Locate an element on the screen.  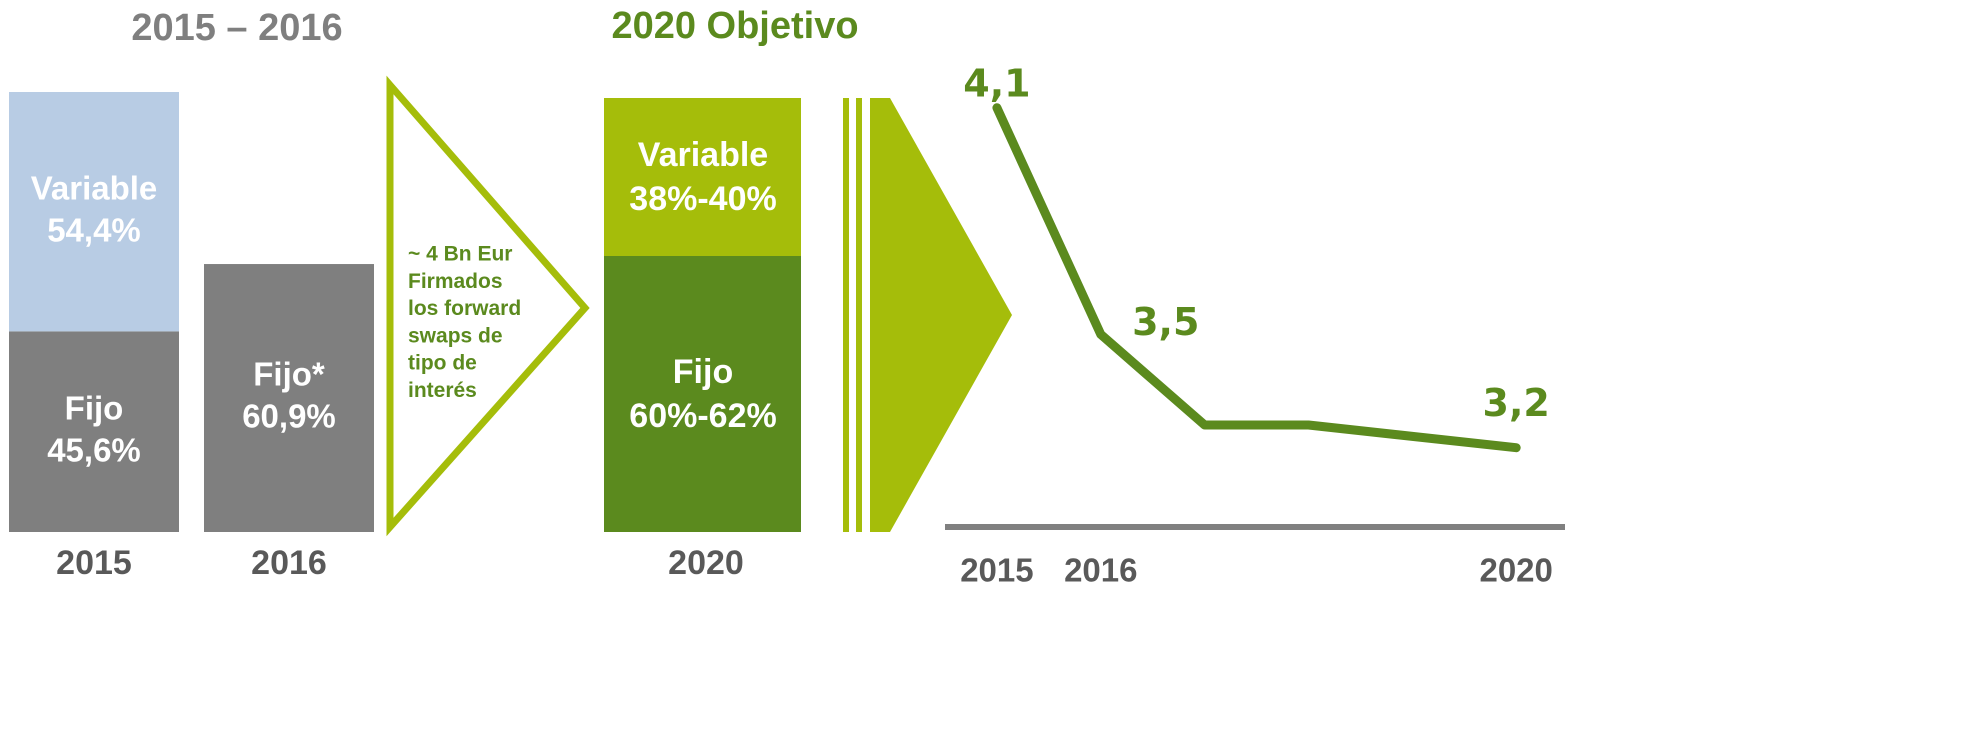
title-left: 2015 – 2016 is located at coordinates (236, 28).